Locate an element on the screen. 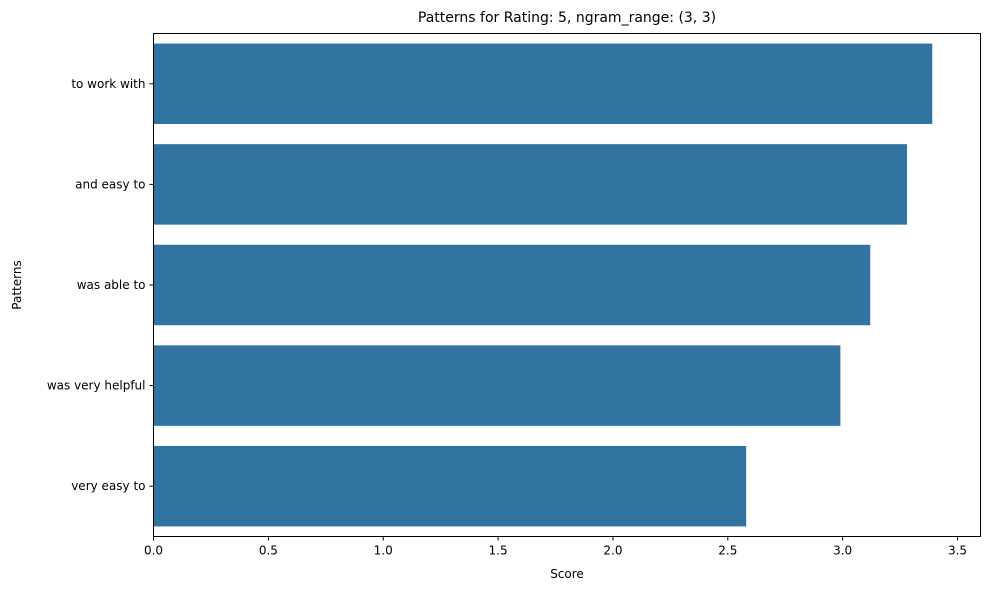  x-tick-label: 0.0 is located at coordinates (153, 551).